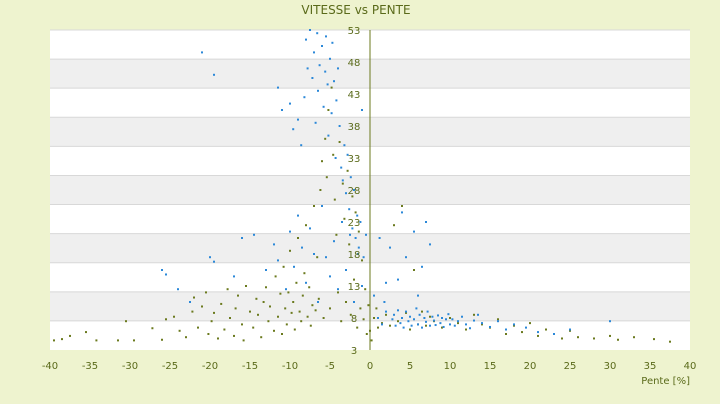 The width and height of the screenshot is (720, 404). I want to click on x-tick-label: -10, so click(290, 366).